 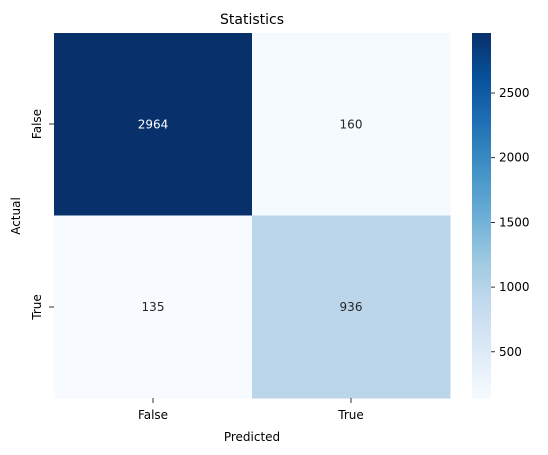 What do you see at coordinates (153, 415) in the screenshot?
I see `x-tick-label-false: False` at bounding box center [153, 415].